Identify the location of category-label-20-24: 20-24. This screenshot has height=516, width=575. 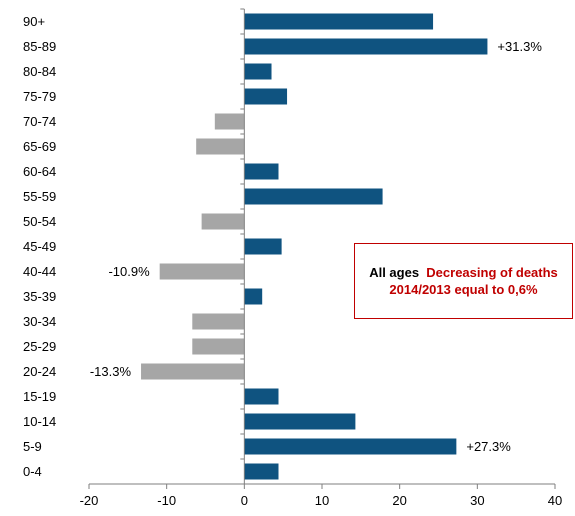
(39, 371).